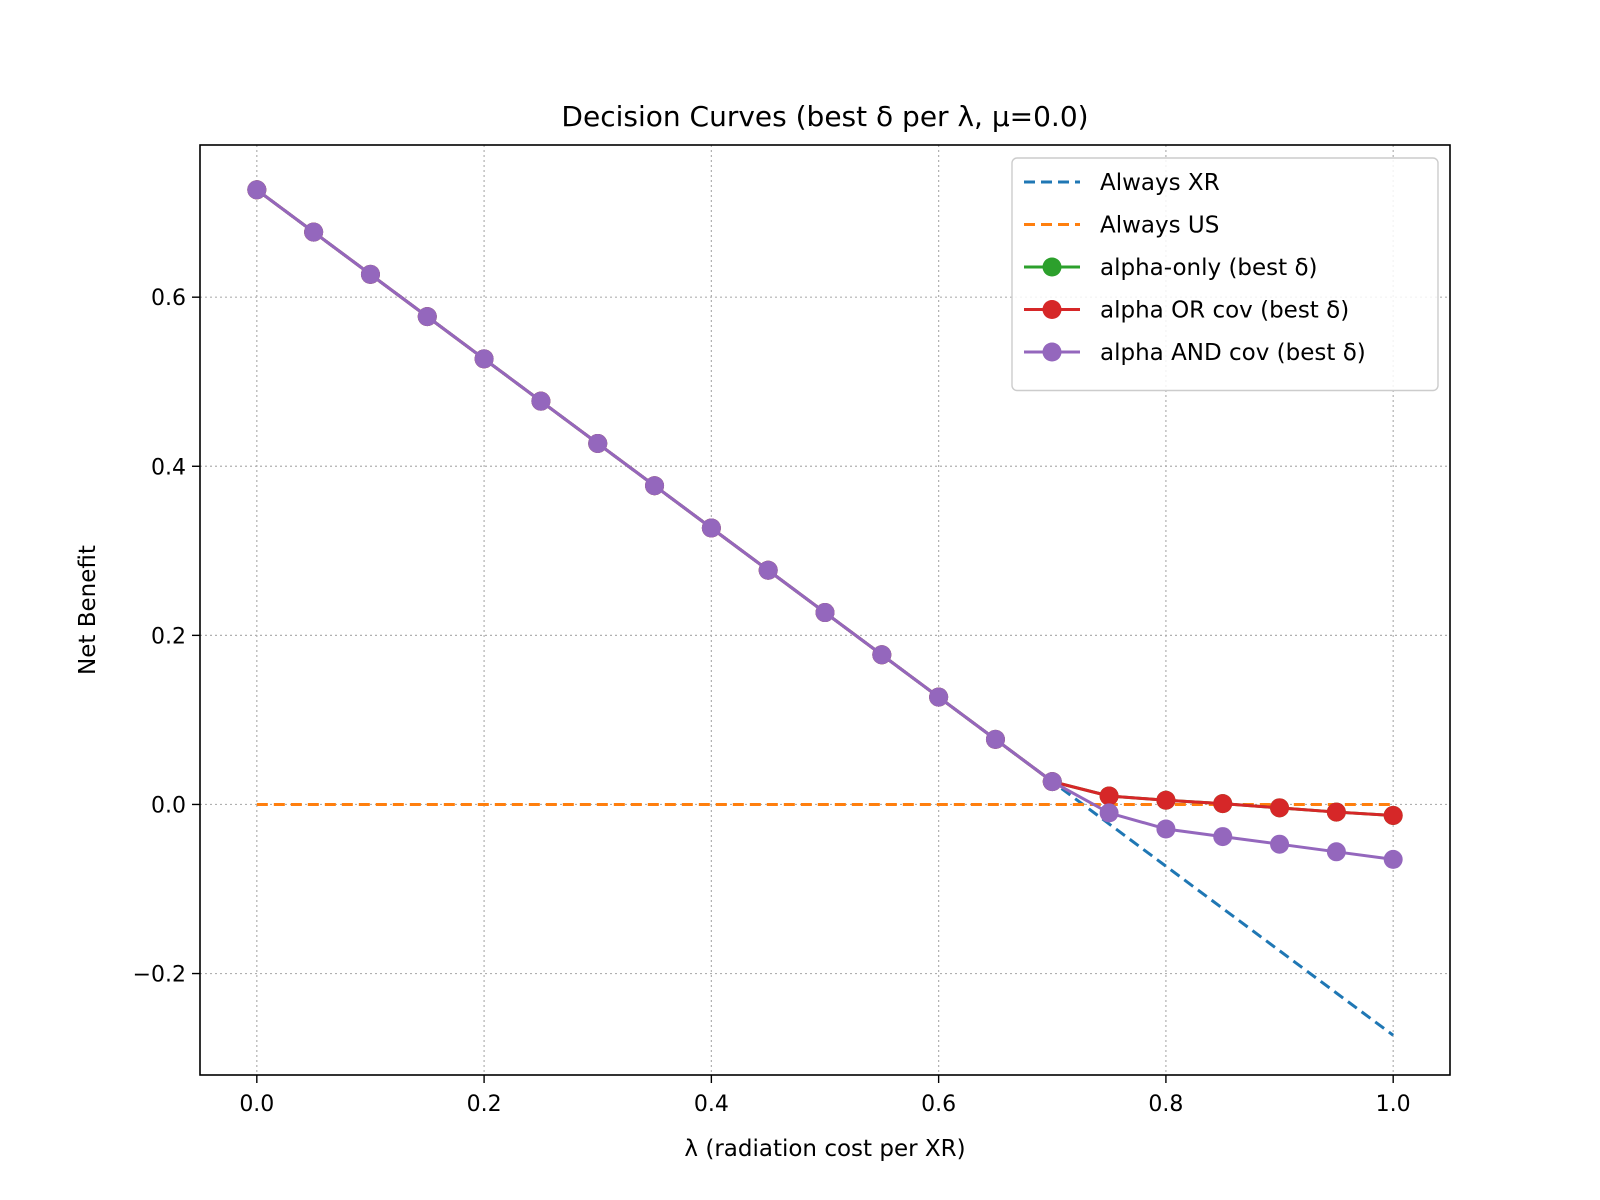 The height and width of the screenshot is (1200, 1600). What do you see at coordinates (711, 1104) in the screenshot?
I see `x-tick-label: 0.4` at bounding box center [711, 1104].